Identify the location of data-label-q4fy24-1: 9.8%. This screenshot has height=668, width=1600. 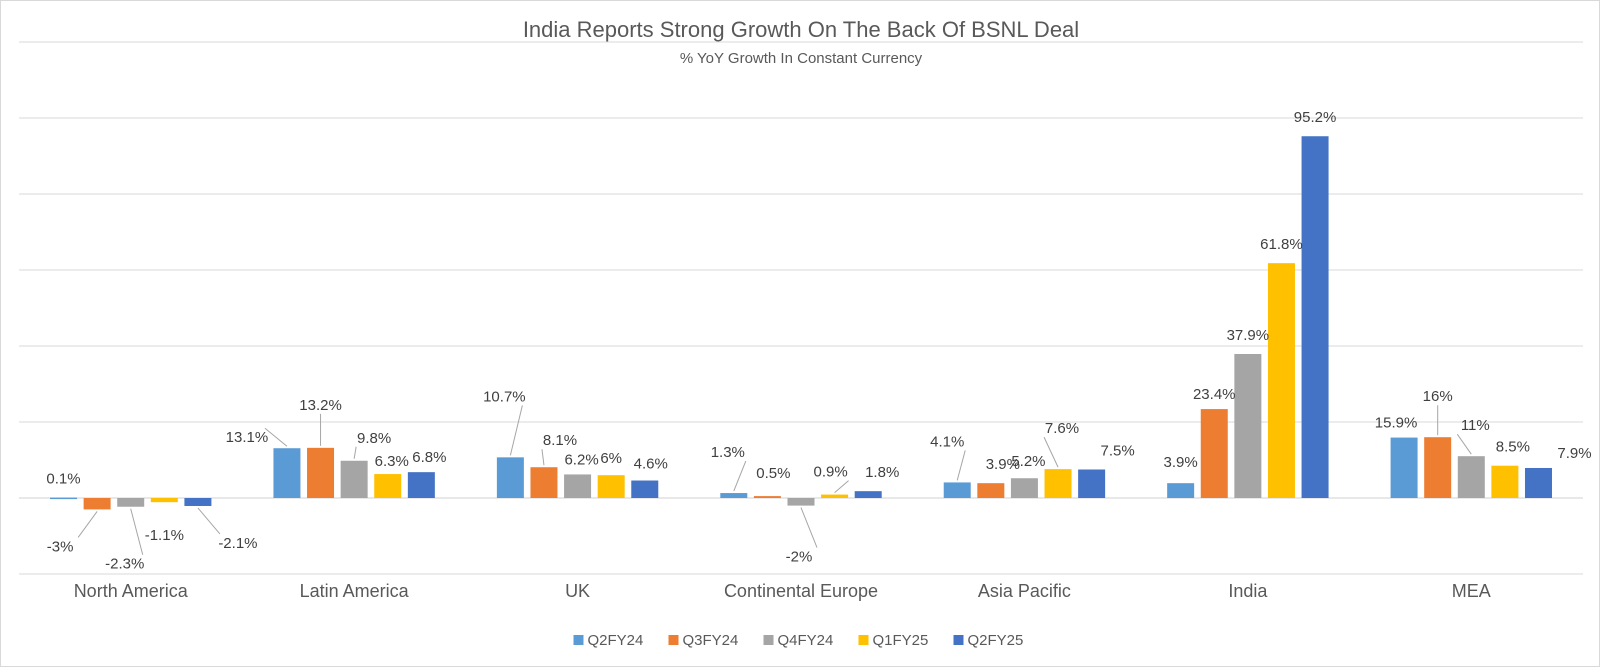
(374, 438).